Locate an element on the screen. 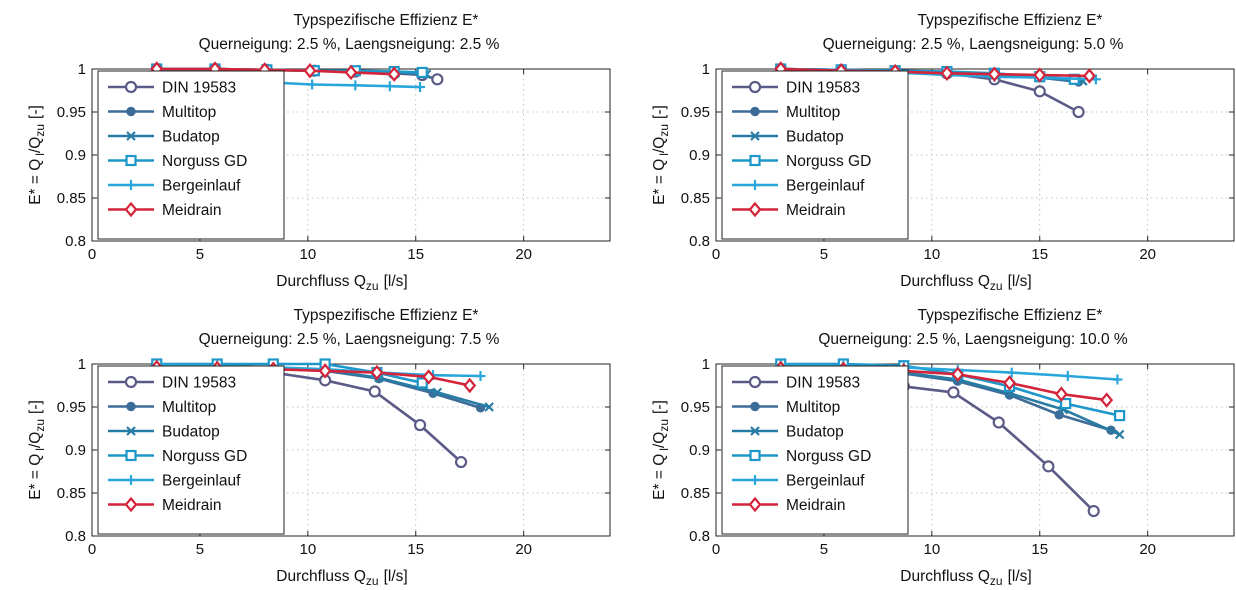 The height and width of the screenshot is (590, 1236). x-tick-label: 10 is located at coordinates (307, 549).